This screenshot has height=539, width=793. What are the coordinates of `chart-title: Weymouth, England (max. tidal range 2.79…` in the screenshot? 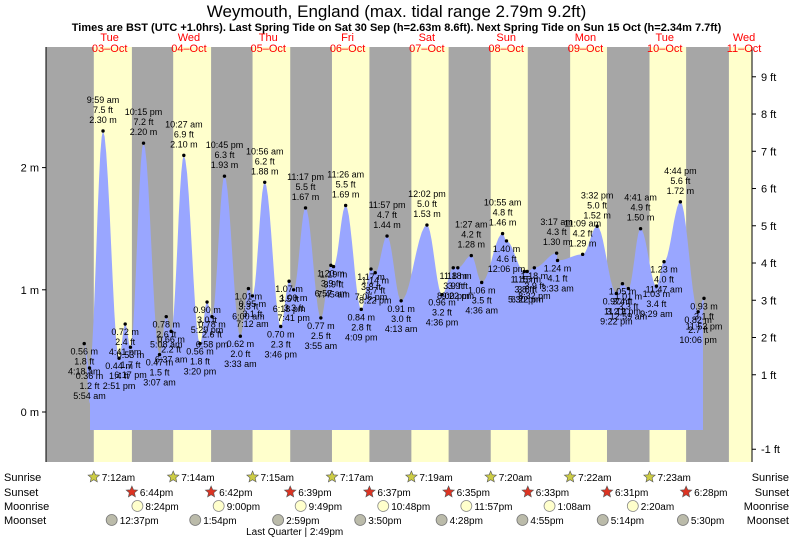 It's located at (396, 11).